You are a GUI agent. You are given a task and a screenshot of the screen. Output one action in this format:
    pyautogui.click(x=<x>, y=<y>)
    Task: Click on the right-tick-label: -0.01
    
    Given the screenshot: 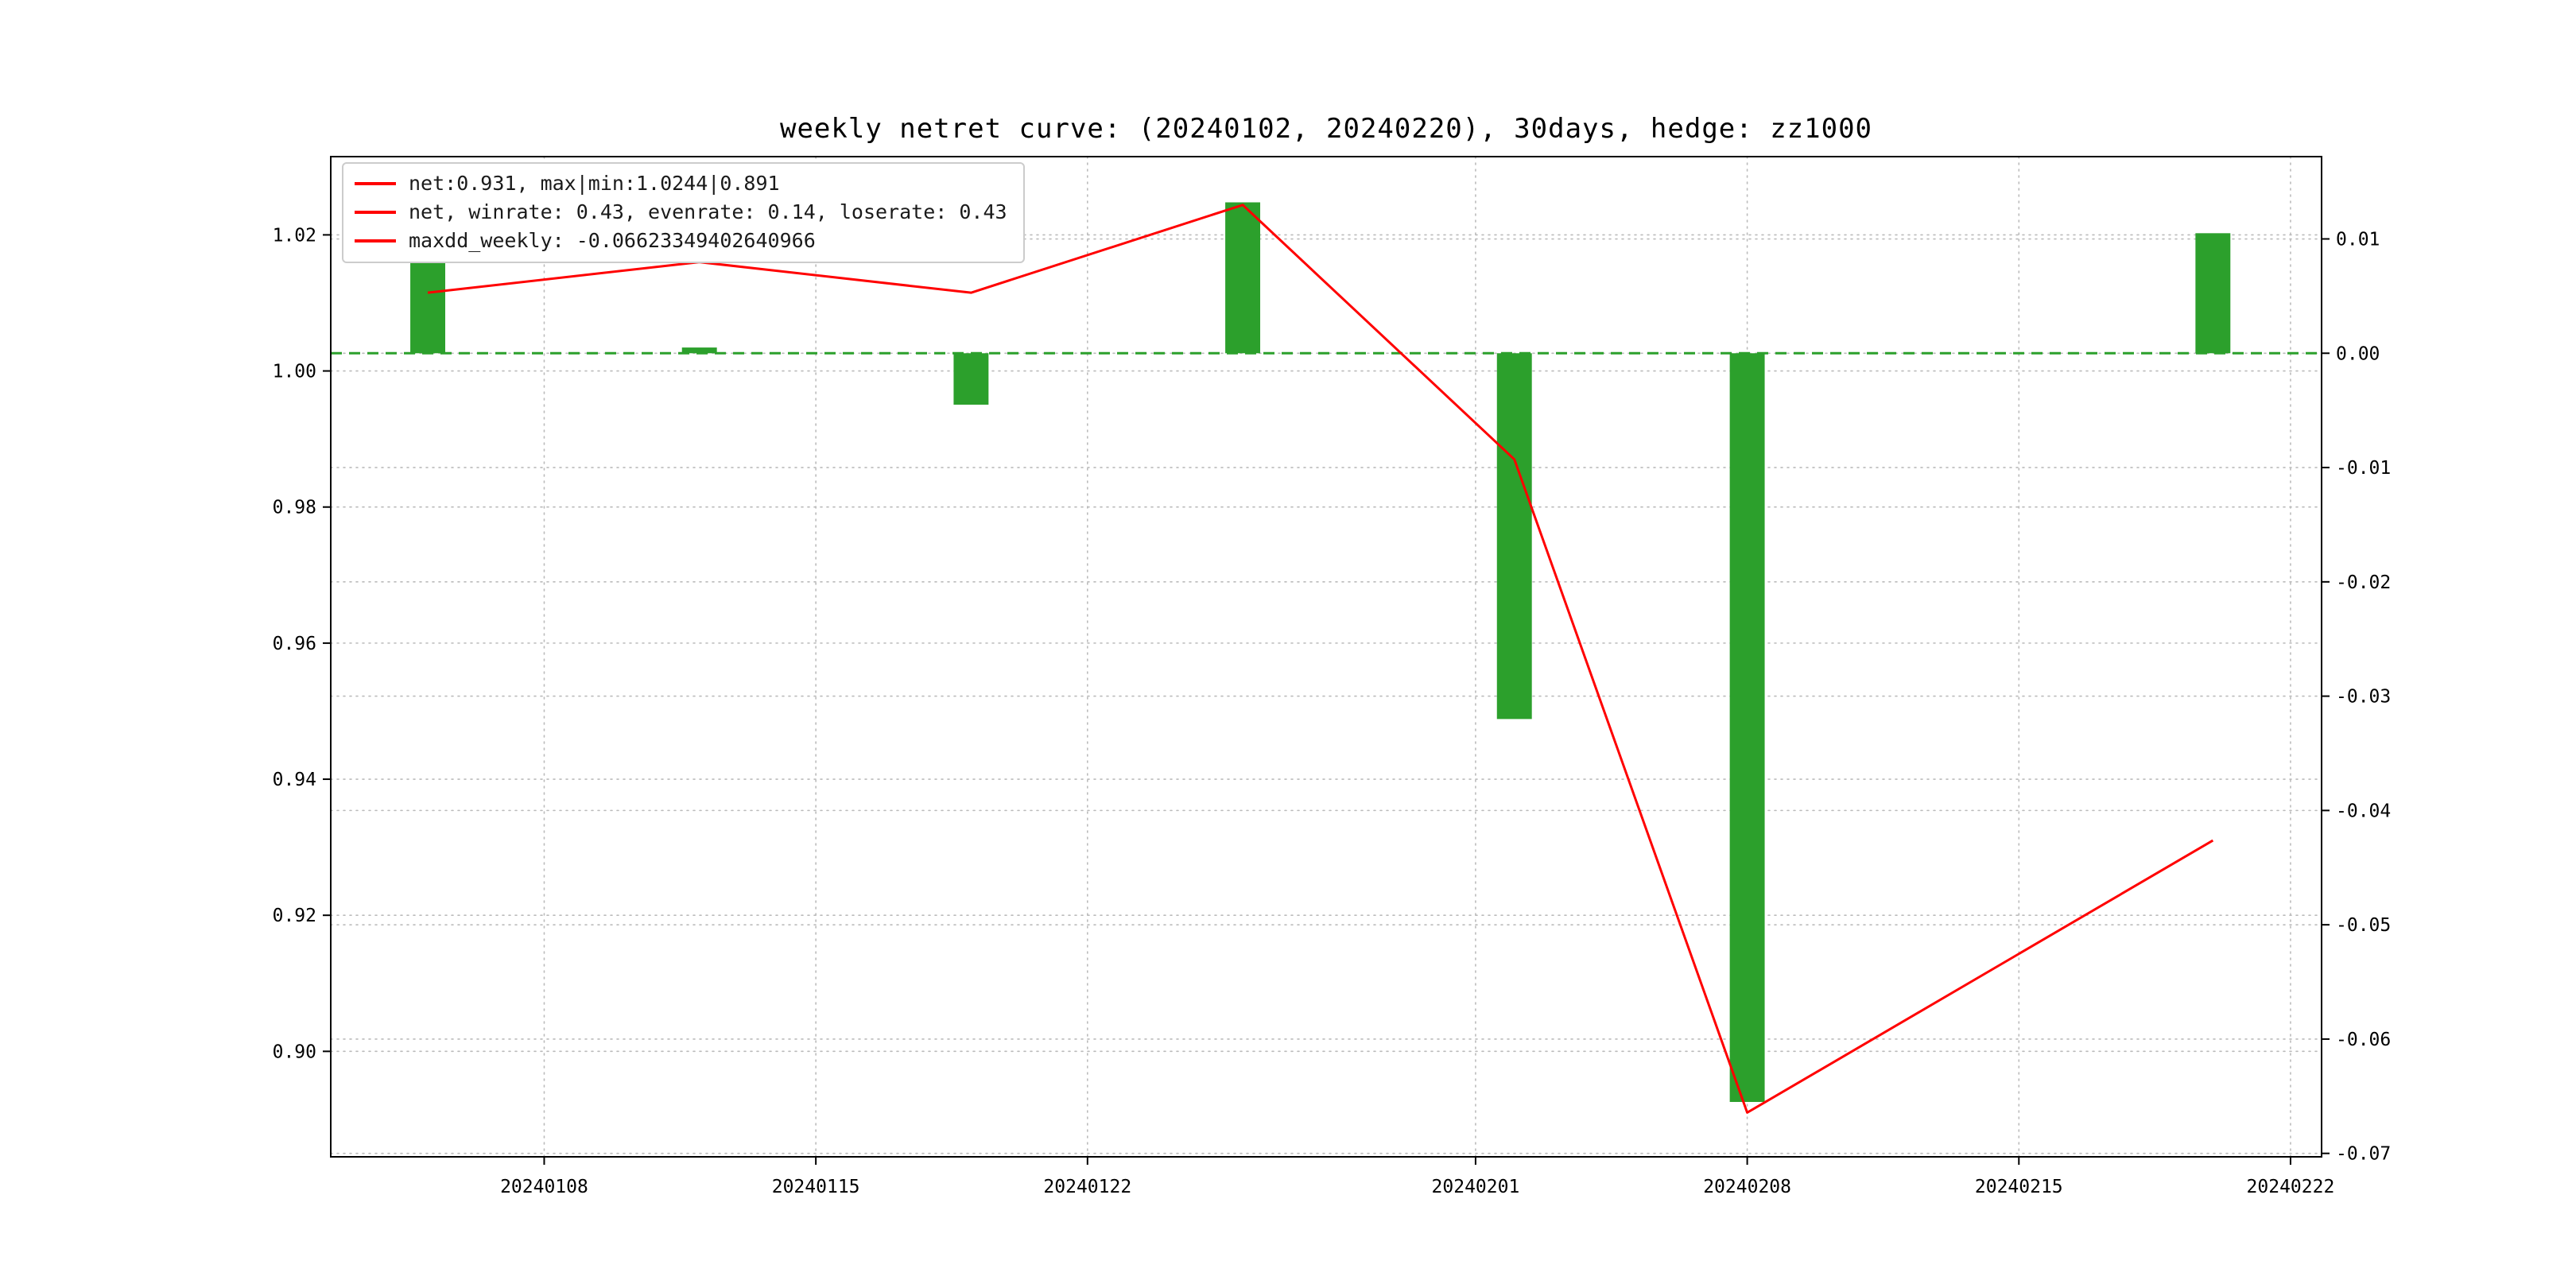 What is the action you would take?
    pyautogui.click(x=2363, y=468)
    